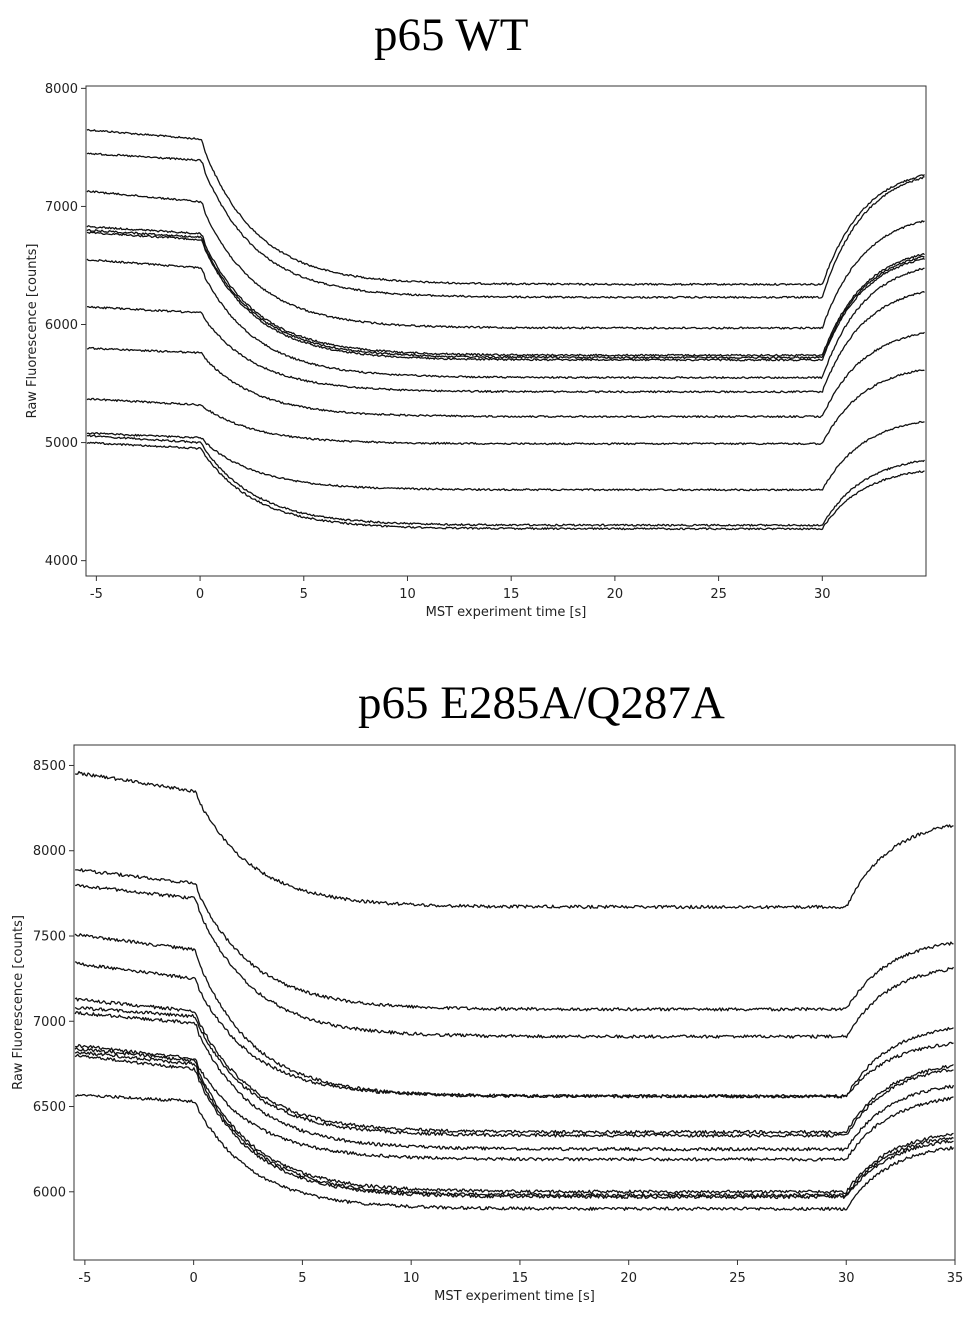 The image size is (964, 1321). I want to click on y-tick-label: 6500, so click(49, 1107).